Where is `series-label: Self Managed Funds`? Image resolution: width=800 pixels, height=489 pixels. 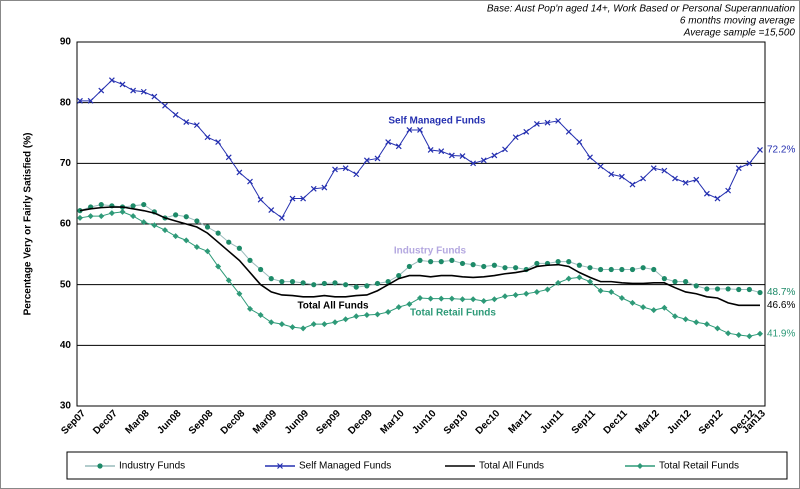 series-label: Self Managed Funds is located at coordinates (437, 121).